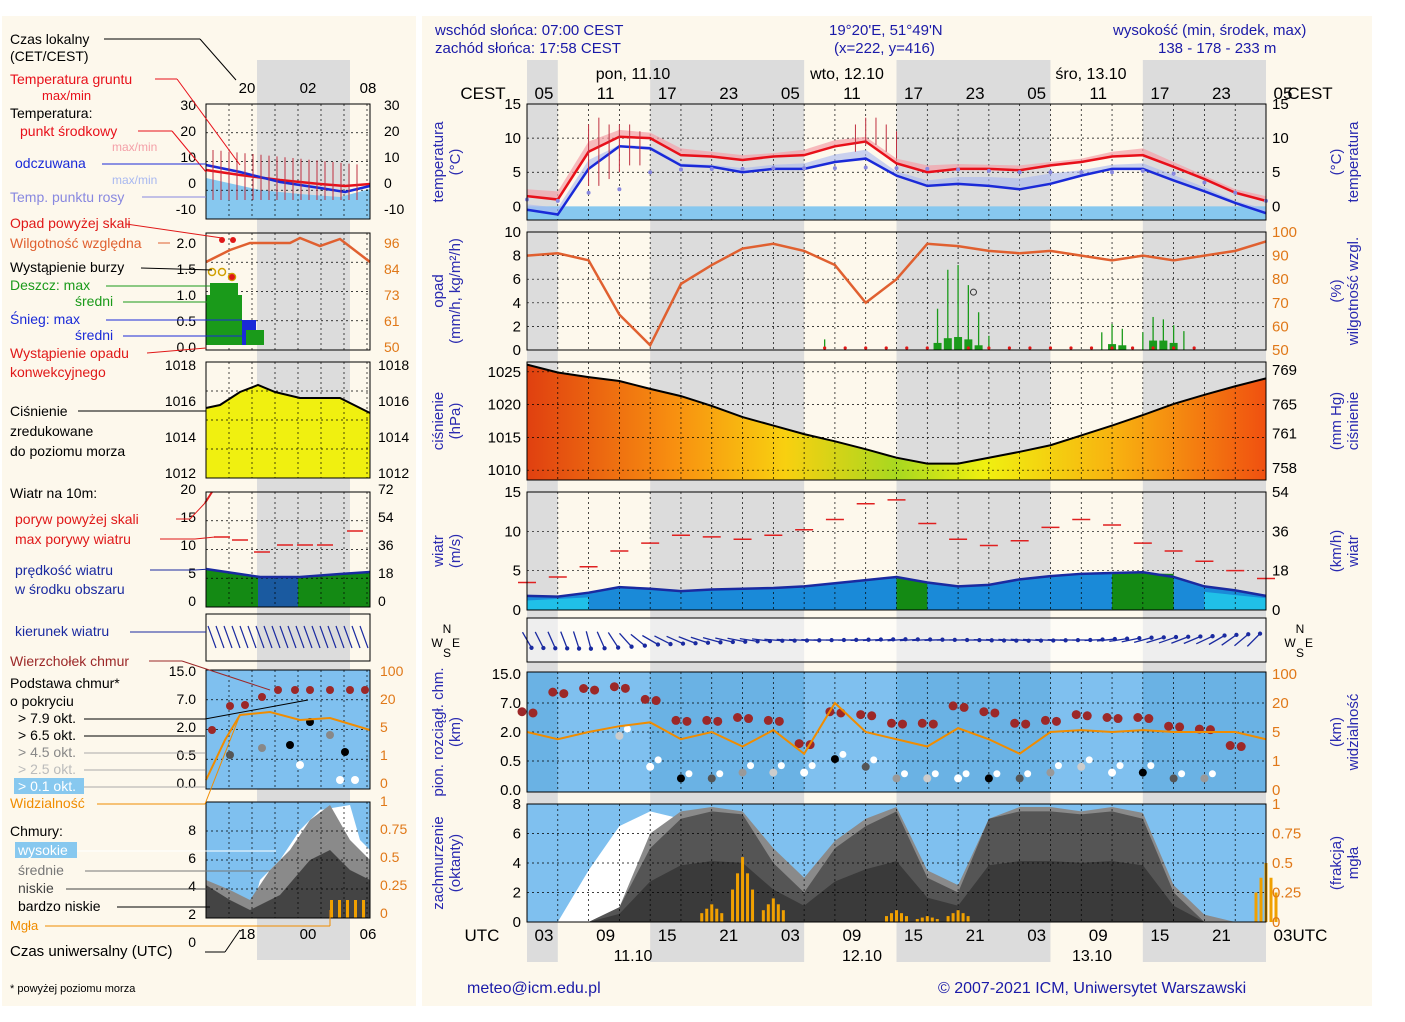 Image resolution: width=1405 pixels, height=1022 pixels. I want to click on legend-wind-tick-r: 54, so click(386, 517).